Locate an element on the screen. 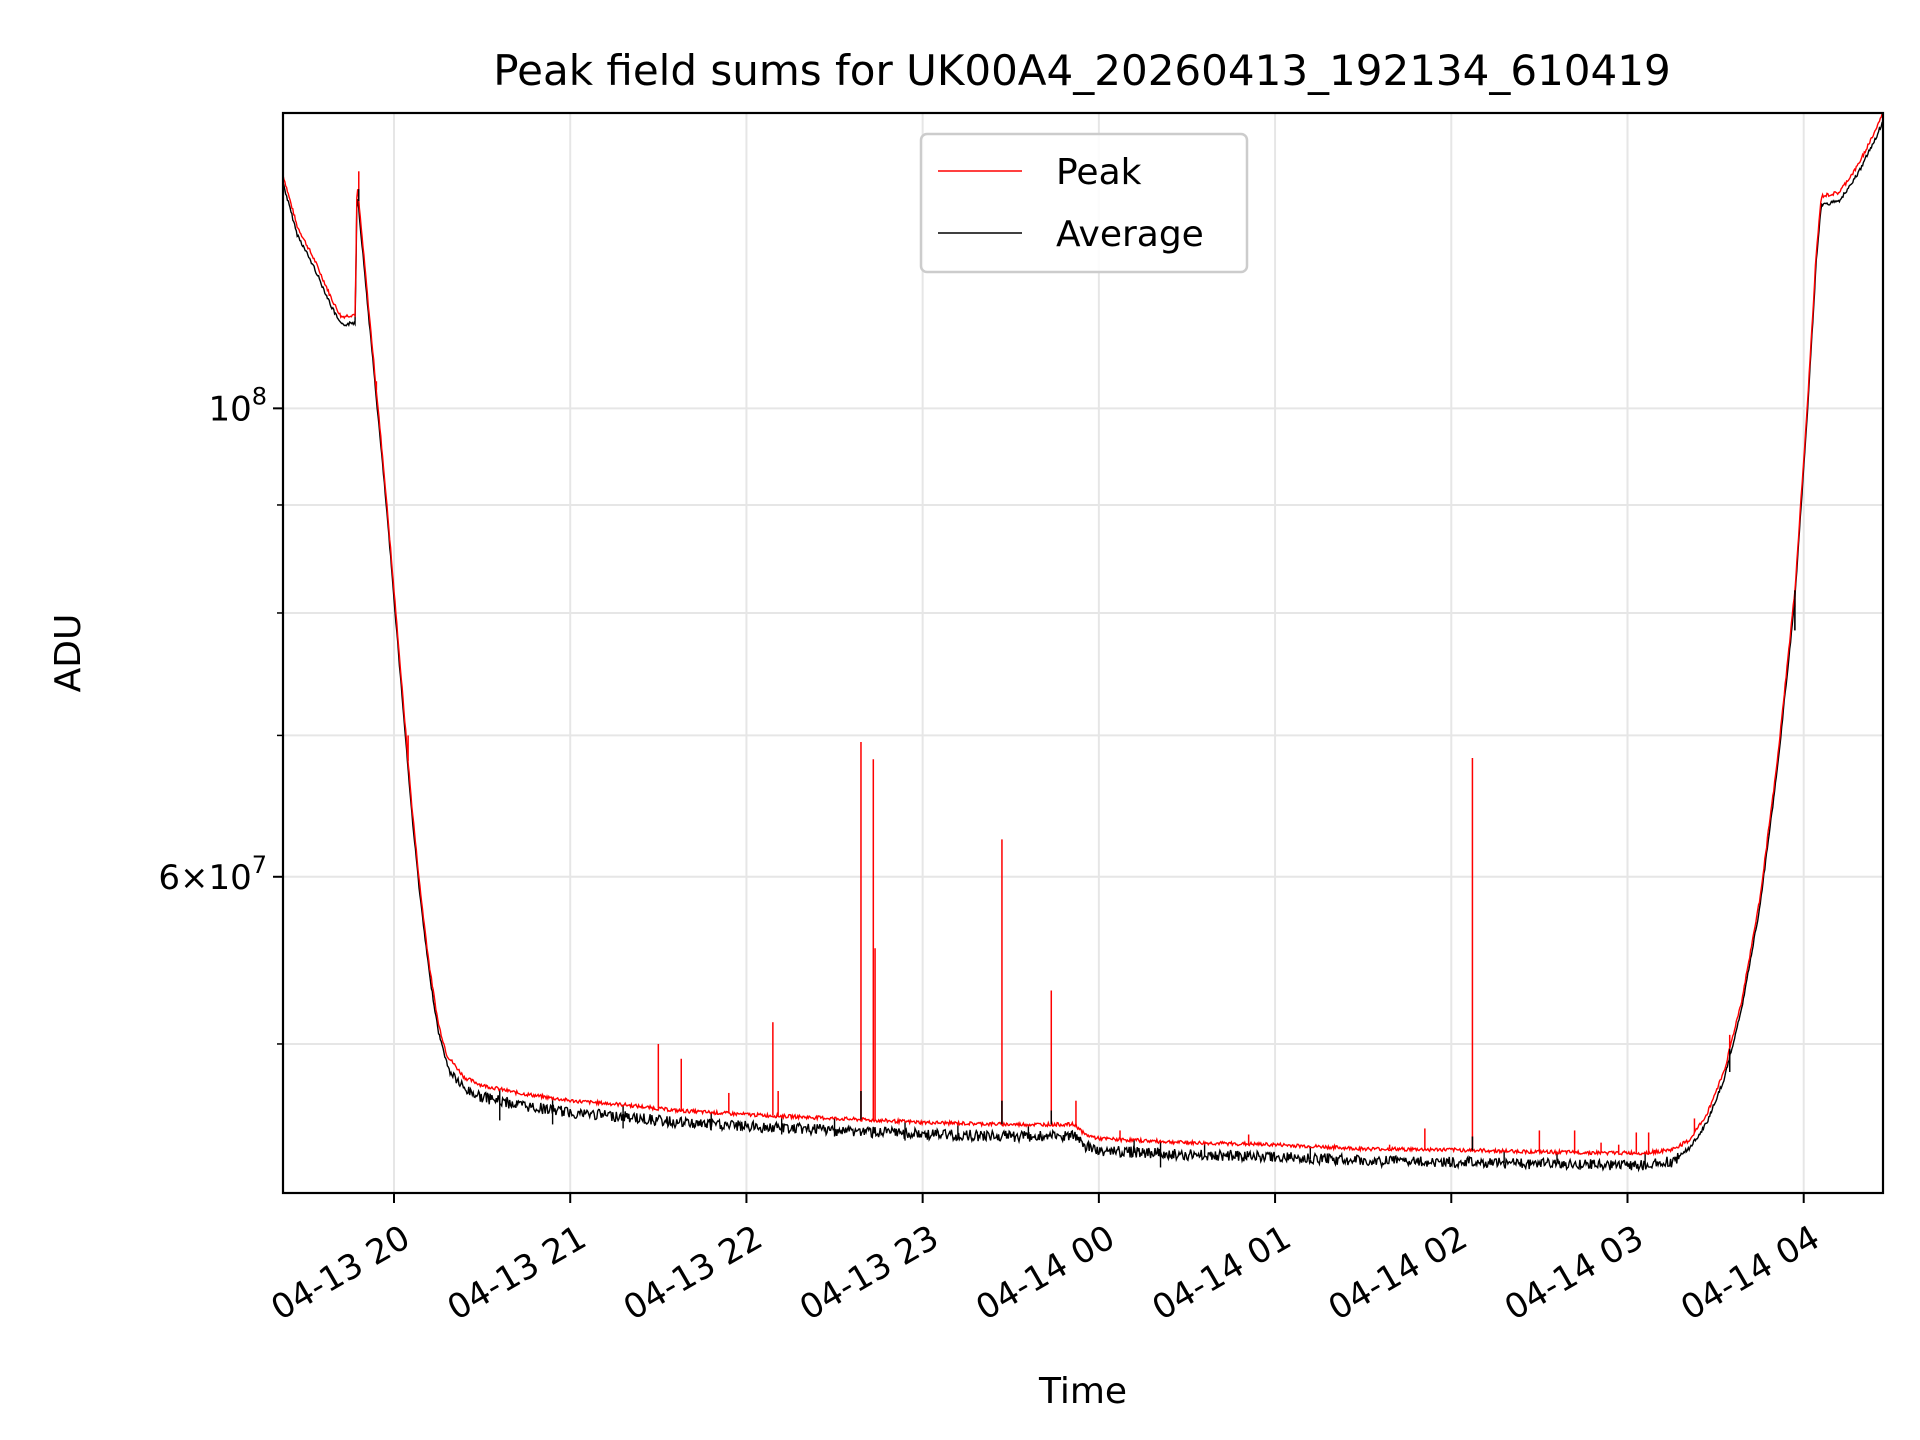  legend-label-average: Average is located at coordinates (1130, 234).